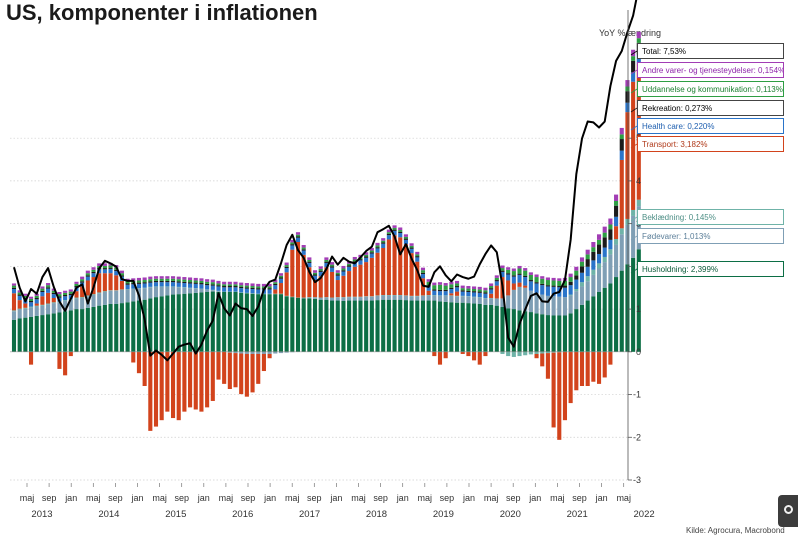 This screenshot has height=543, width=798. I want to click on x-month-label: maj, so click(93, 498).